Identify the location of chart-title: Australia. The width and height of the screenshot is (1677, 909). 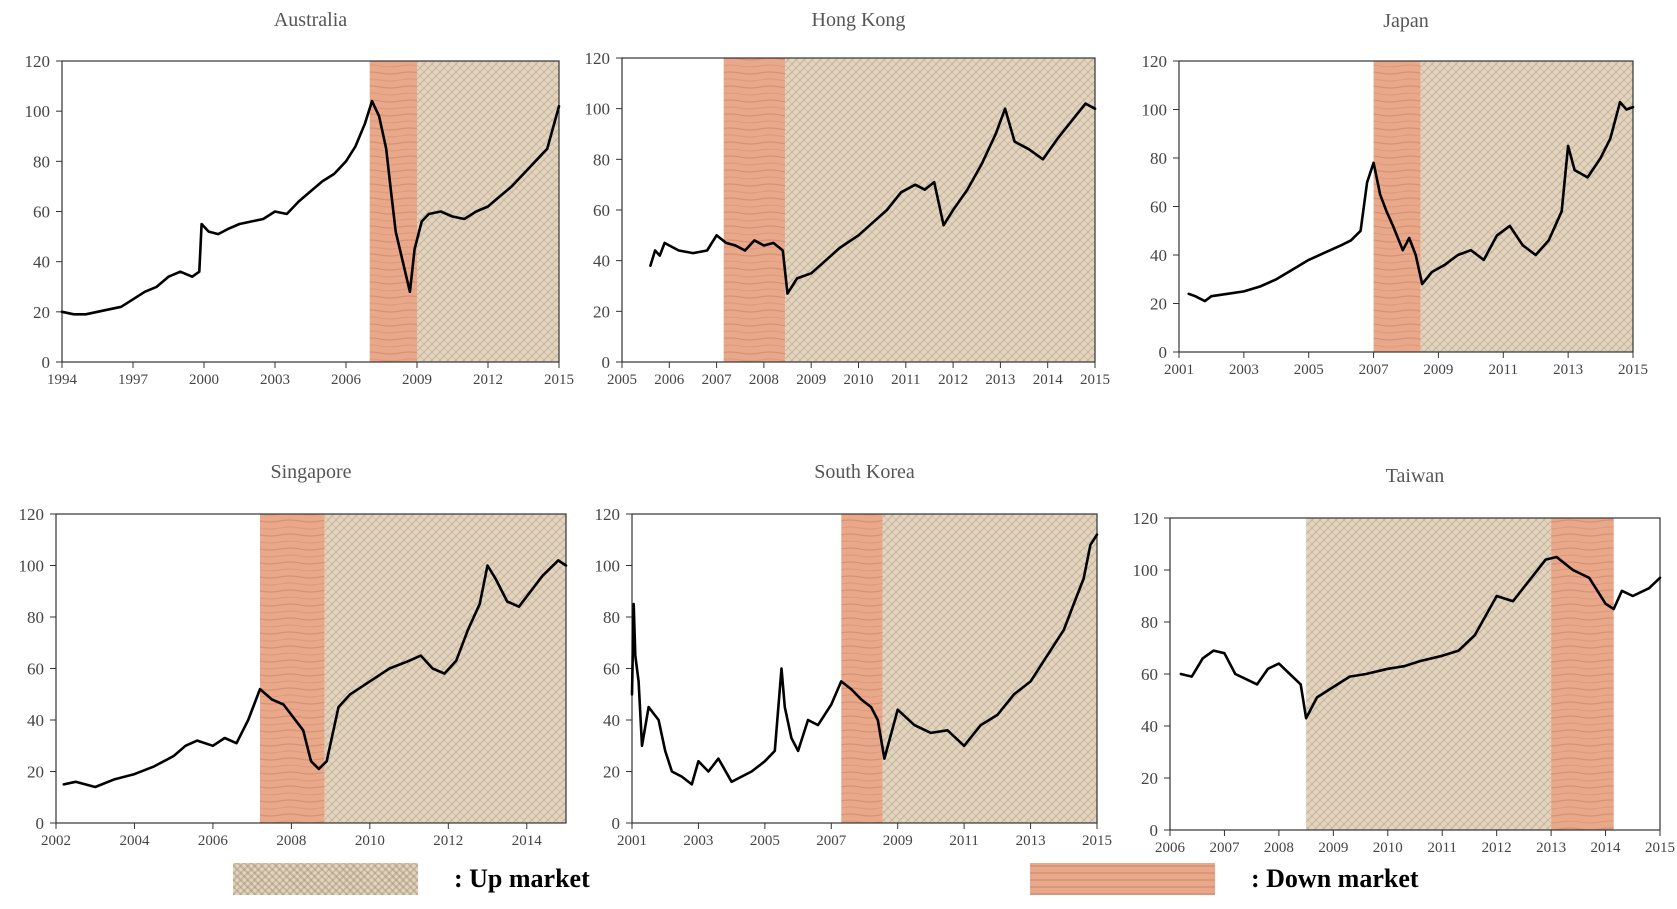
(310, 20).